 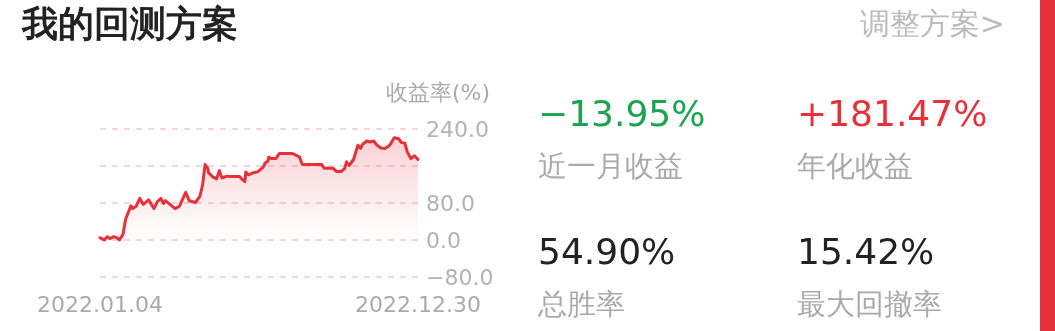 I want to click on y-axis-title: 收益率(%), so click(x=437, y=92).